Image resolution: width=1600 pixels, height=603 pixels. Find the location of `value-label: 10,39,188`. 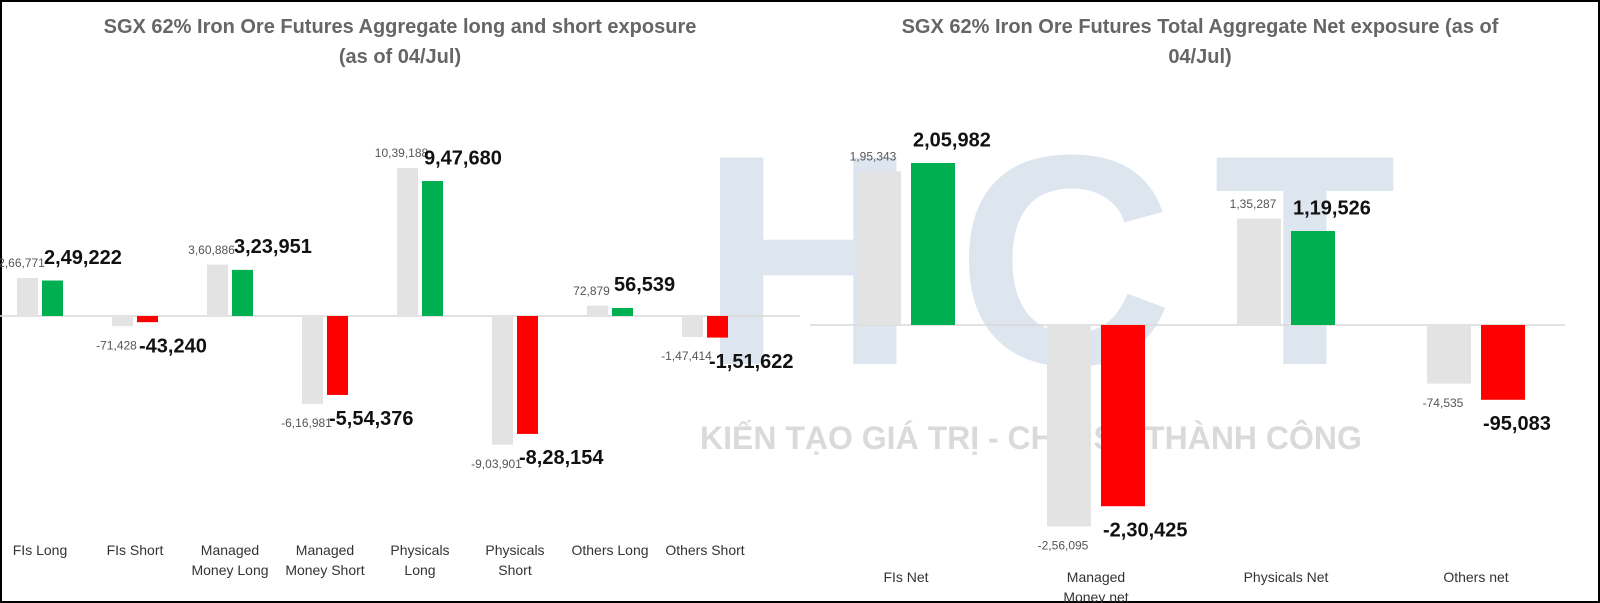

value-label: 10,39,188 is located at coordinates (402, 153).